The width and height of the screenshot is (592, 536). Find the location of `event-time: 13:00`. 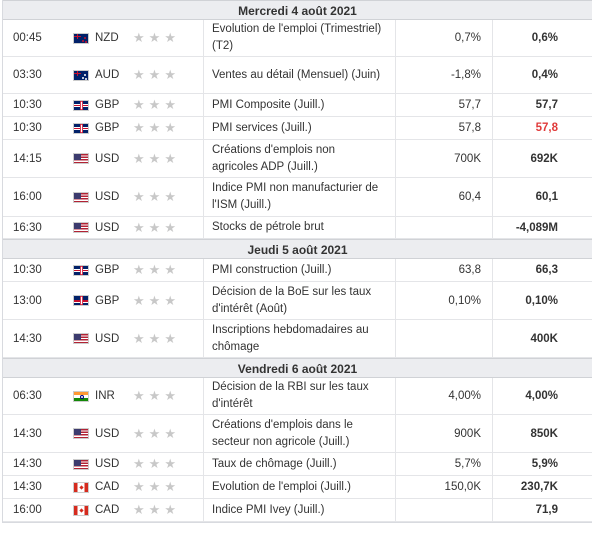

event-time: 13:00 is located at coordinates (27, 300).